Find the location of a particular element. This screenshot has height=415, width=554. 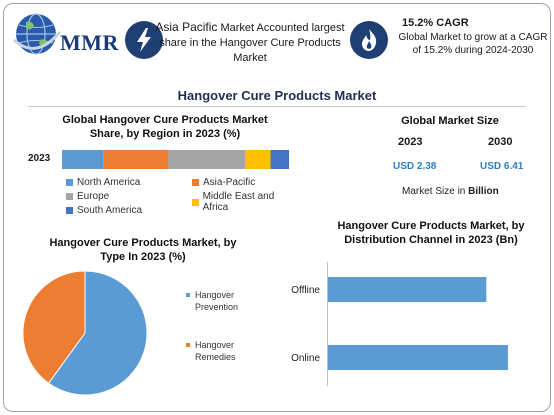

legend-item-south-america: South America is located at coordinates (104, 210).